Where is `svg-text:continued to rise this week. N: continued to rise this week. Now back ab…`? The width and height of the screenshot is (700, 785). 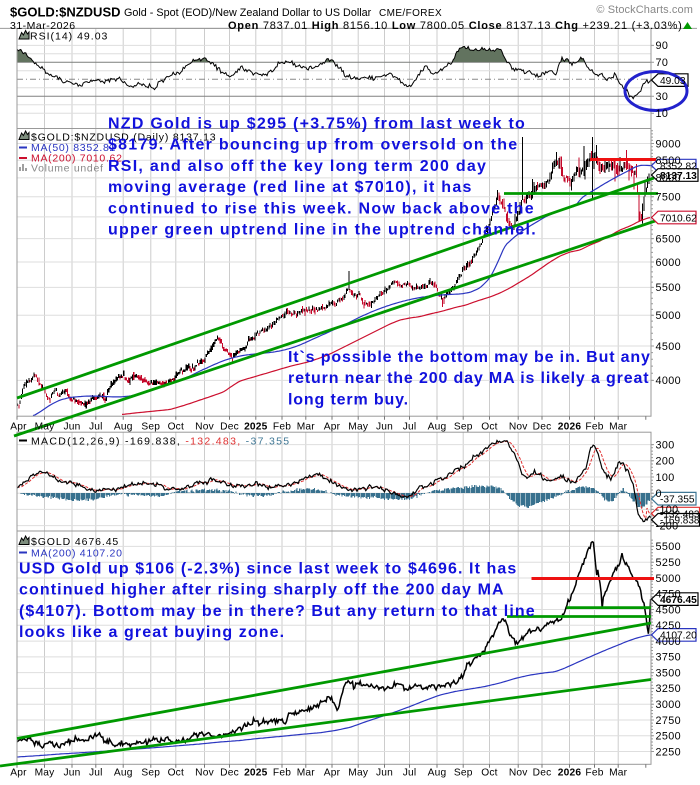
svg-text:continued to rise this week. N: continued to rise this week. Now back ab… is located at coordinates (321, 208).